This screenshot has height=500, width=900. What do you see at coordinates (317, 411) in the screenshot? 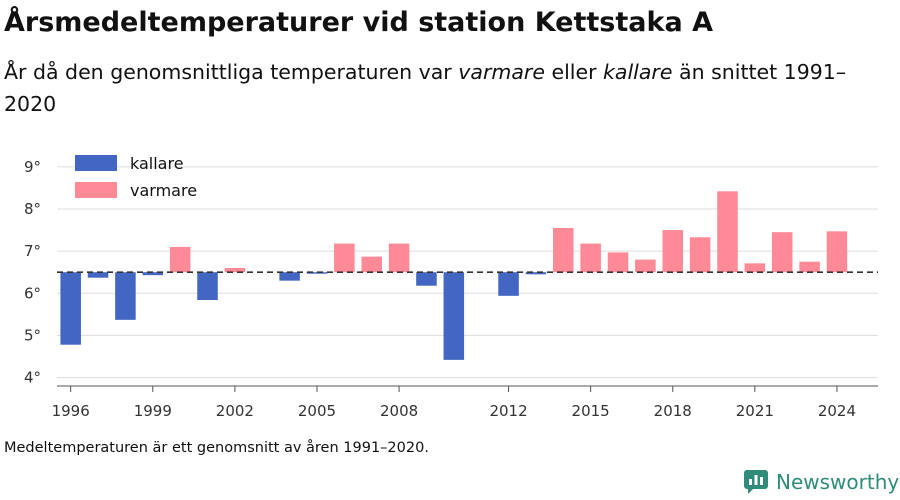
I see `x-tick-label: 2005` at bounding box center [317, 411].